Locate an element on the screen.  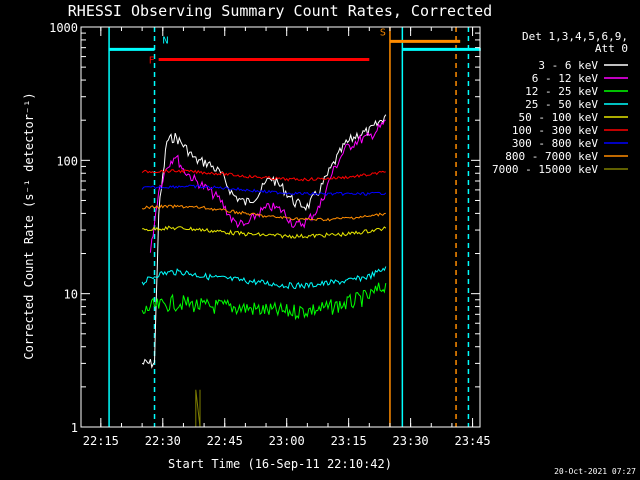
timestamp: 20-Oct-2021 07:27 is located at coordinates (595, 471).